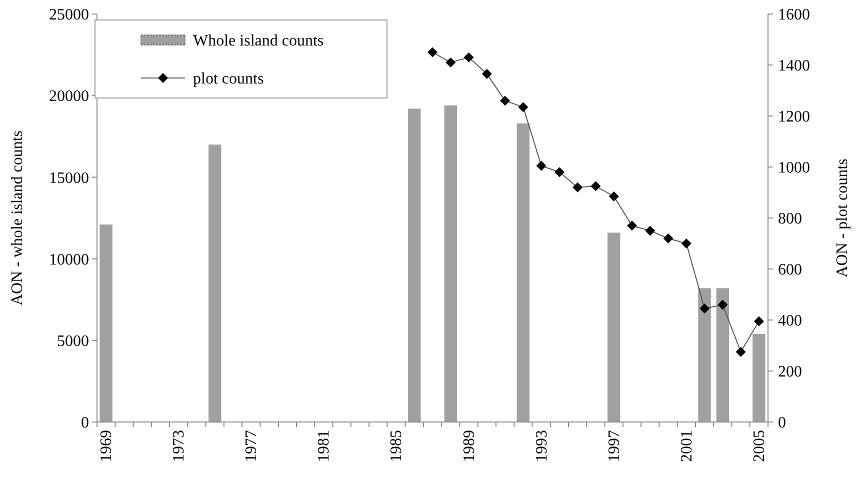  What do you see at coordinates (759, 446) in the screenshot?
I see `x-tick-label: 2005` at bounding box center [759, 446].